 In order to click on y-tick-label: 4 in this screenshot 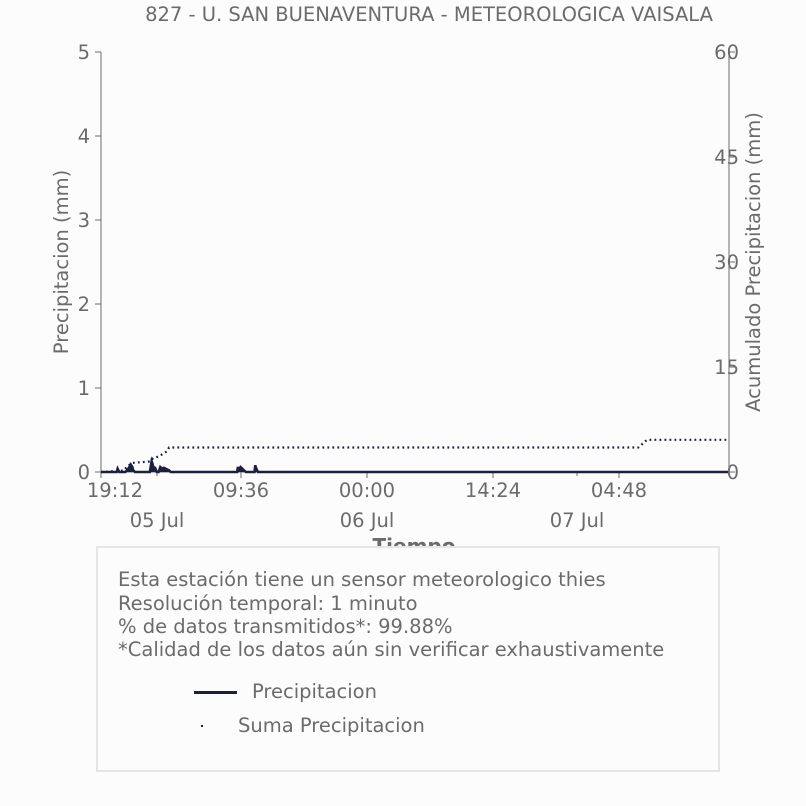, I will do `click(84, 136)`.